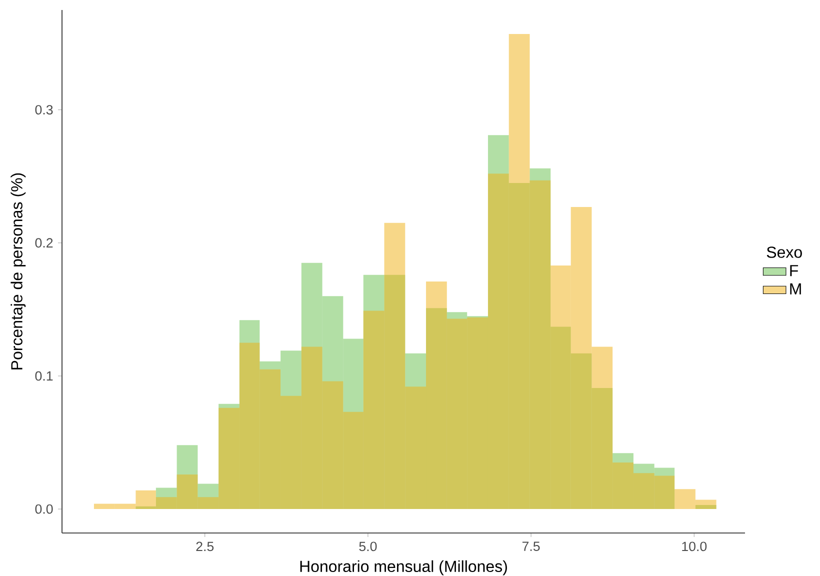 The image size is (820, 576). What do you see at coordinates (403, 568) in the screenshot?
I see `x-axis-title: Honorario mensual (Millones)` at bounding box center [403, 568].